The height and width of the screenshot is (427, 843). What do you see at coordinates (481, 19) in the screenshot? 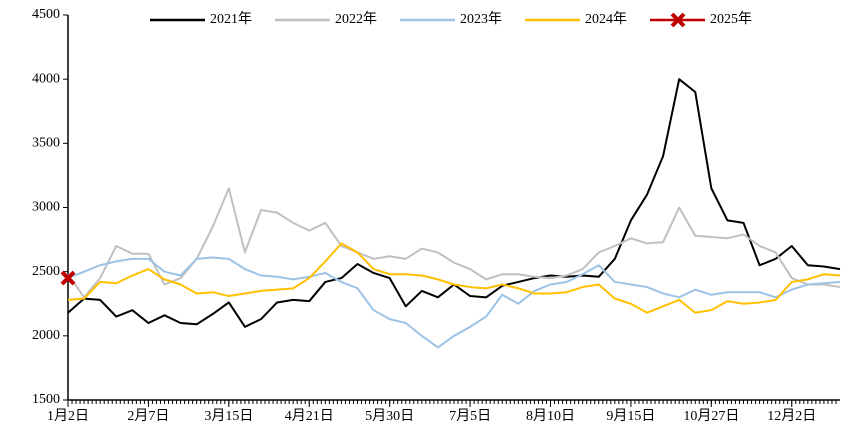
I see `legend-label: 2023年` at bounding box center [481, 19].